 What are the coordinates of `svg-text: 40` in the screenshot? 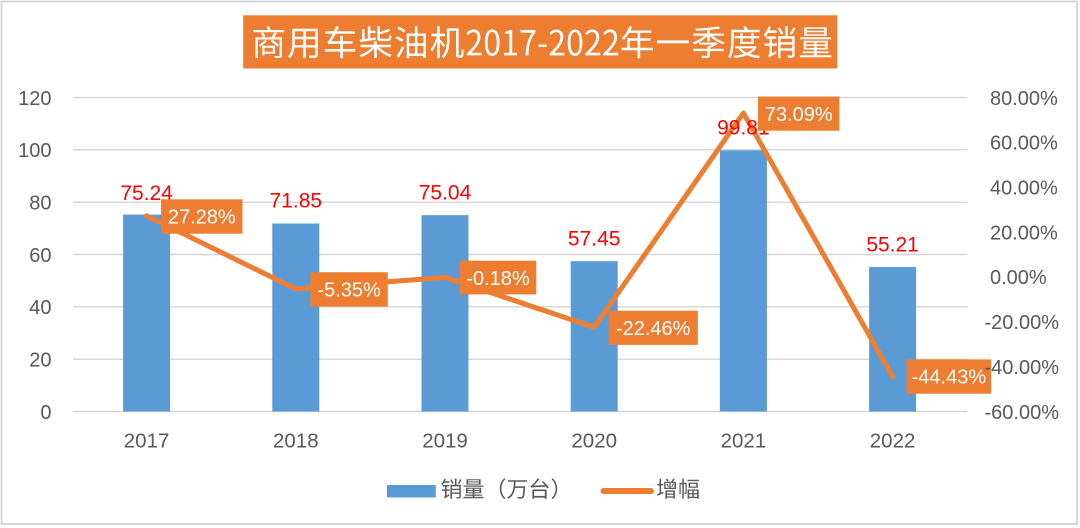 It's located at (40, 308).